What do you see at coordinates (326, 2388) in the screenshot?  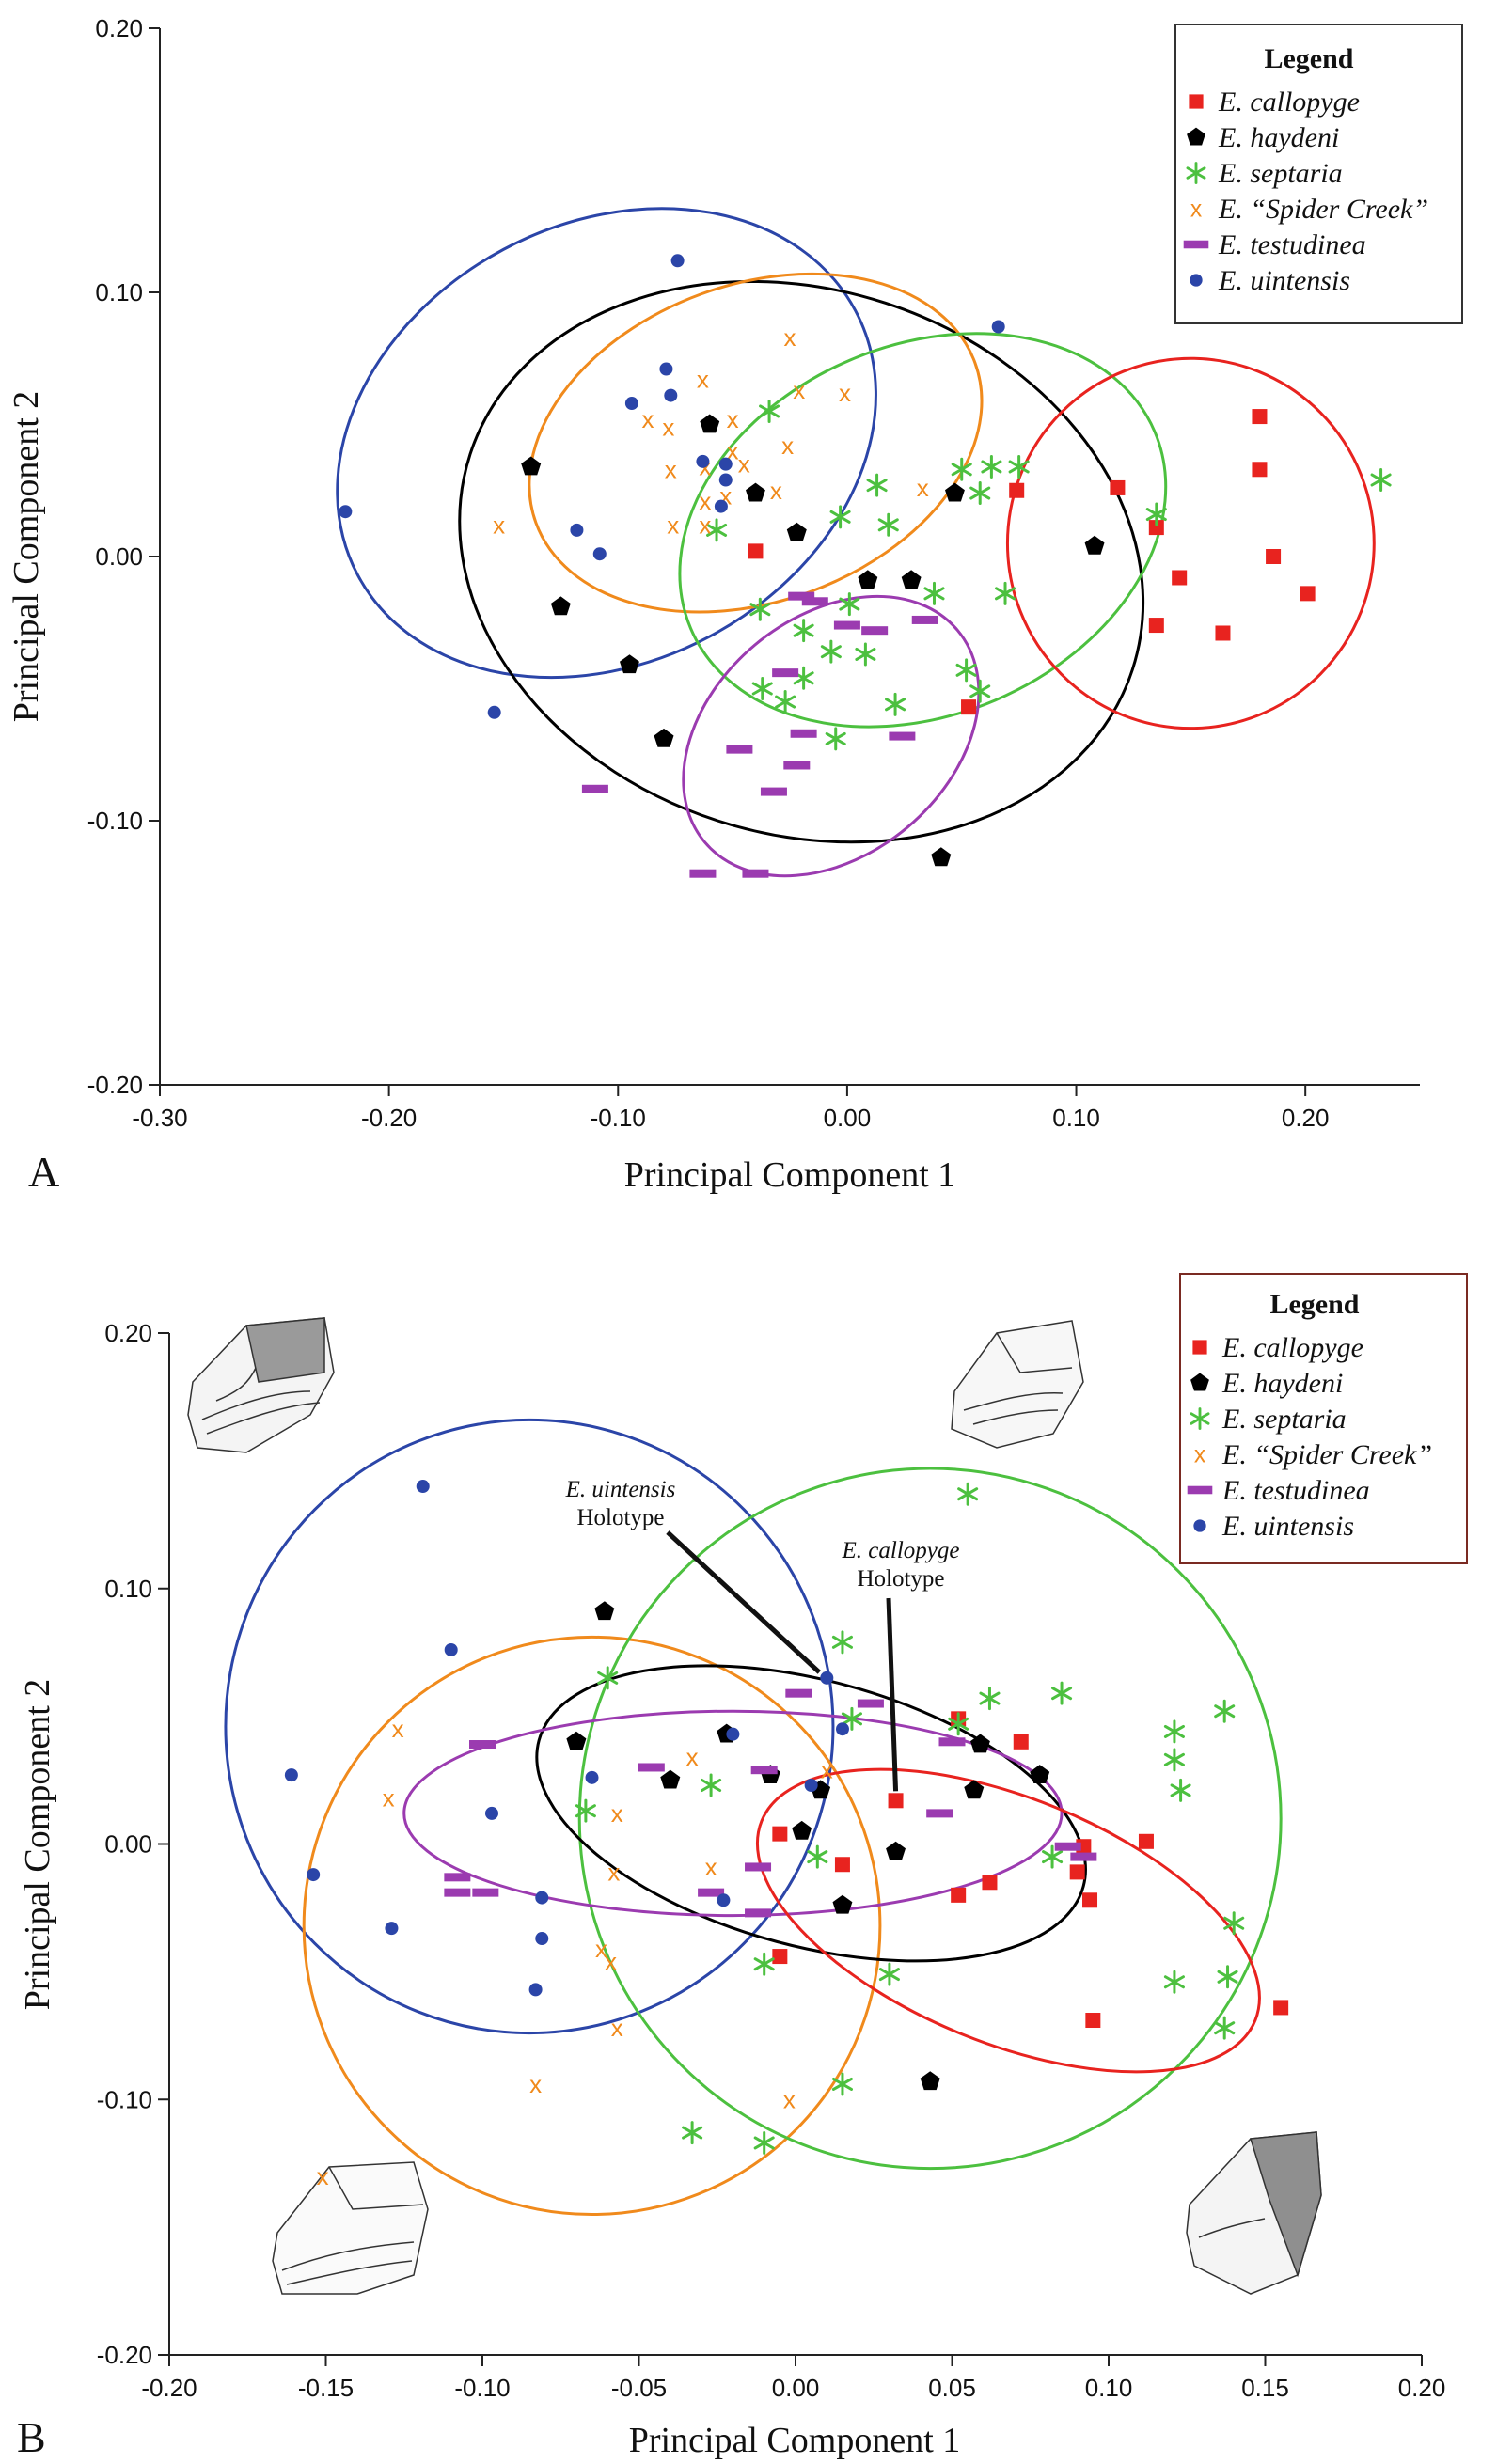 I see `panel-b-x-tick-label: -0.15` at bounding box center [326, 2388].